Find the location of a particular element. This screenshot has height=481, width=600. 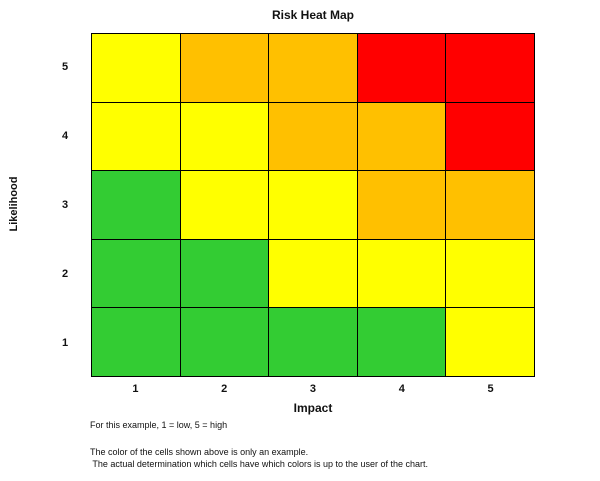

x-tick-1: 1 is located at coordinates (135, 389).